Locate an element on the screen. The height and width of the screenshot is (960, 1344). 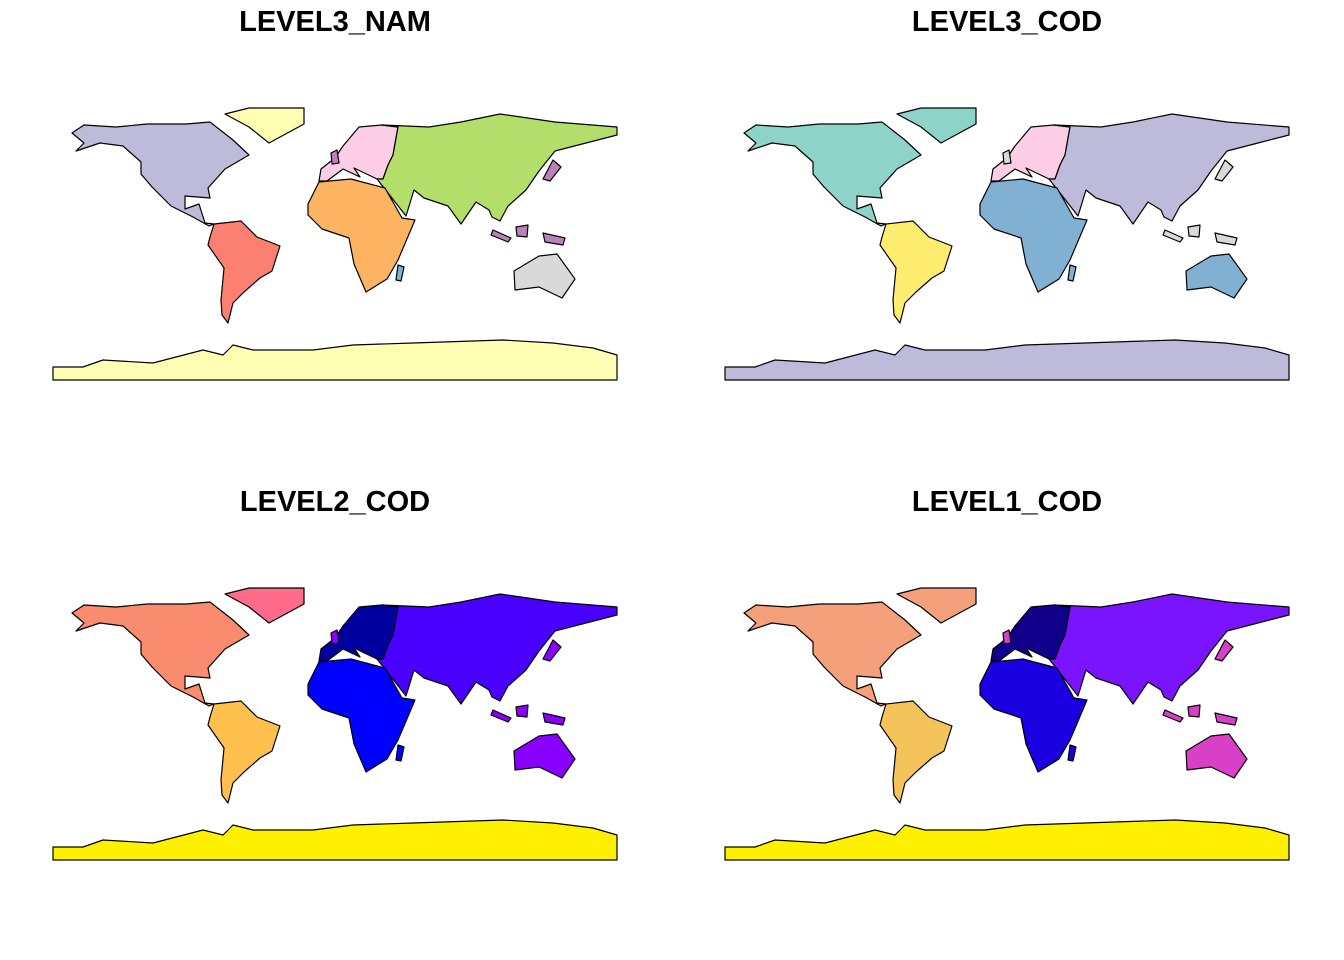
panel-title: LEVEL3_COD is located at coordinates (1007, 22).